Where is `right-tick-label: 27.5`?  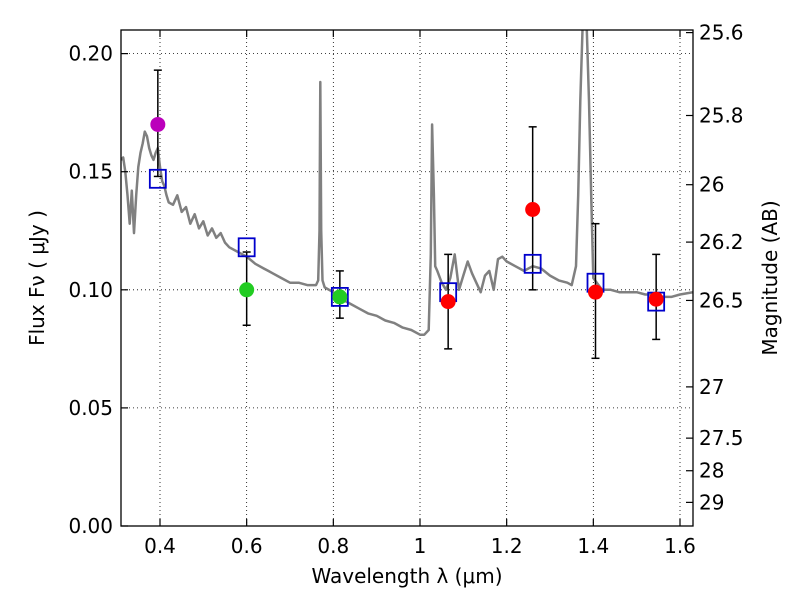
right-tick-label: 27.5 is located at coordinates (721, 438).